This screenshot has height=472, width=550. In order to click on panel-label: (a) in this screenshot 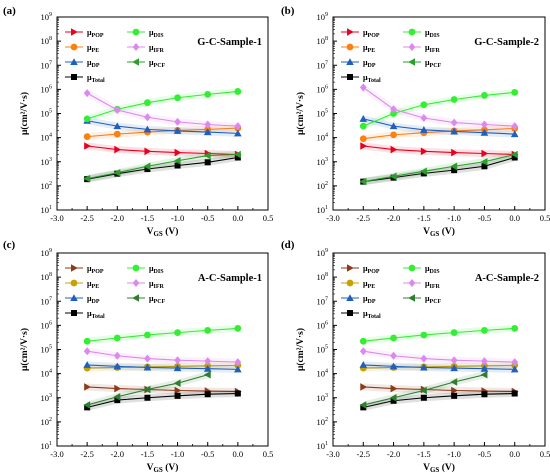, I will do `click(9, 11)`.